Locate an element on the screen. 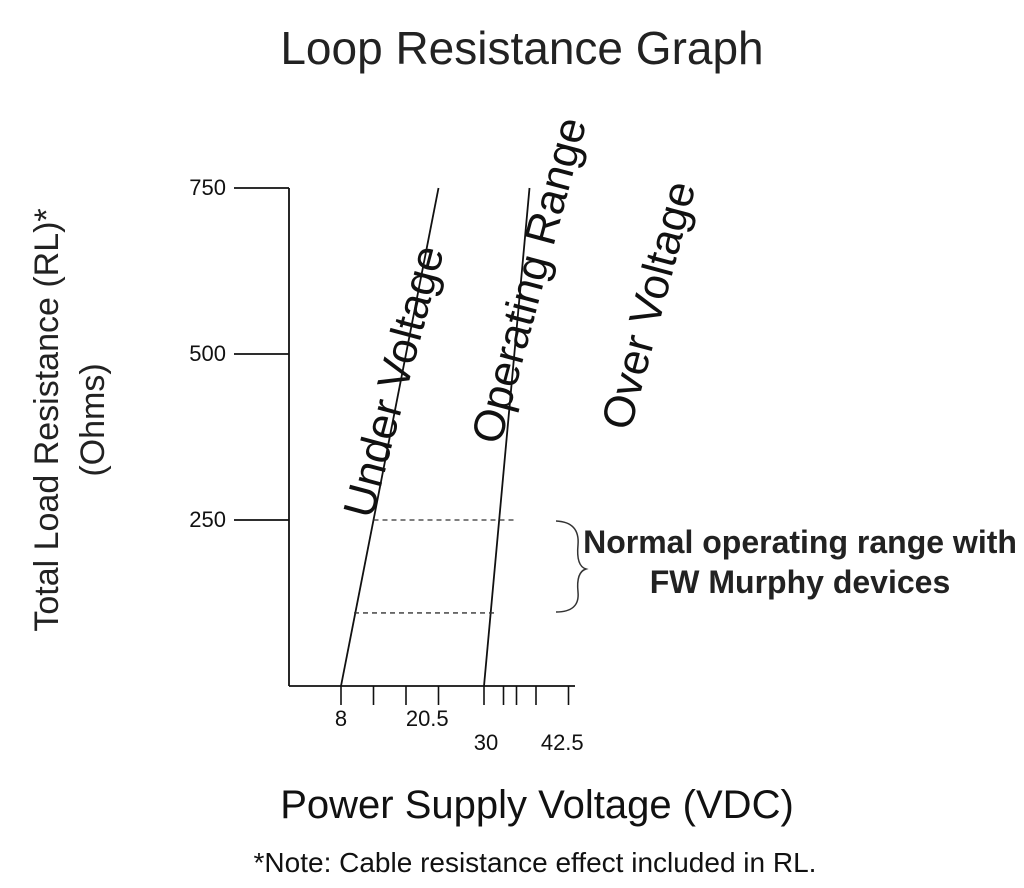 Image resolution: width=1024 pixels, height=888 pixels. y-tick-label-750: 750 is located at coordinates (207, 187).